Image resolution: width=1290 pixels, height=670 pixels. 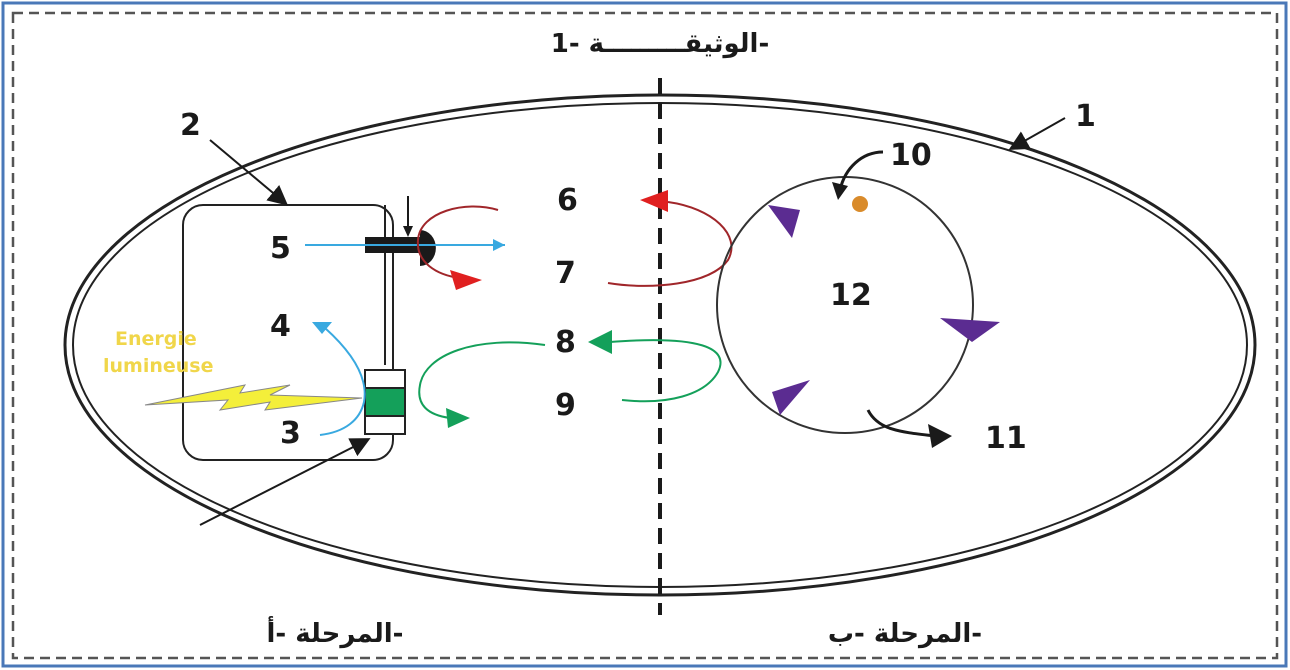 What do you see at coordinates (905, 634) in the screenshot?
I see `phase-b-label: المرحلة -ب-` at bounding box center [905, 634].